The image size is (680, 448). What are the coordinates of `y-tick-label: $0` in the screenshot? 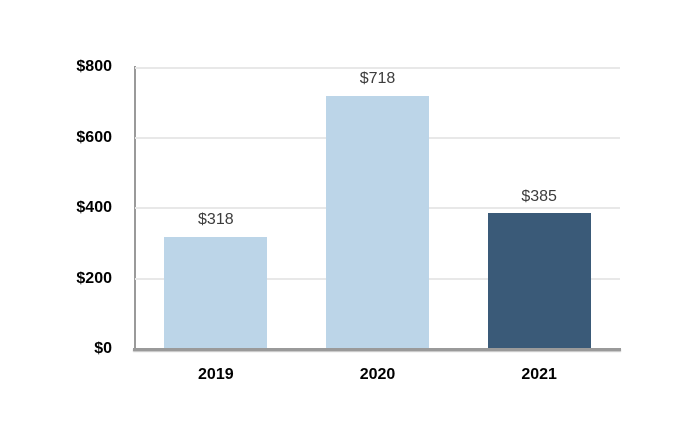 It's located at (103, 348).